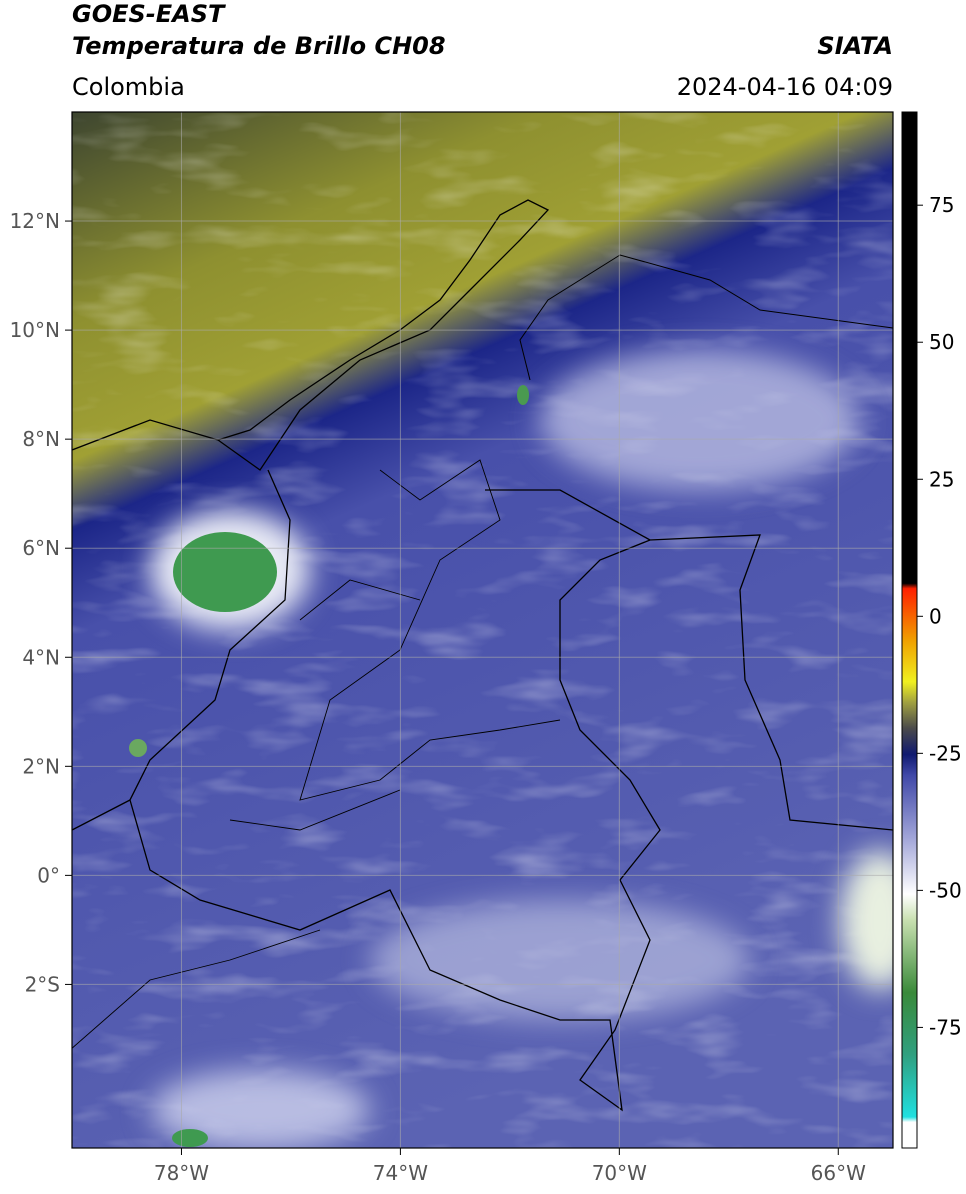 The width and height of the screenshot is (966, 1194). What do you see at coordinates (785, 87) in the screenshot?
I see `datetime: 2024-04-16 04:09` at bounding box center [785, 87].